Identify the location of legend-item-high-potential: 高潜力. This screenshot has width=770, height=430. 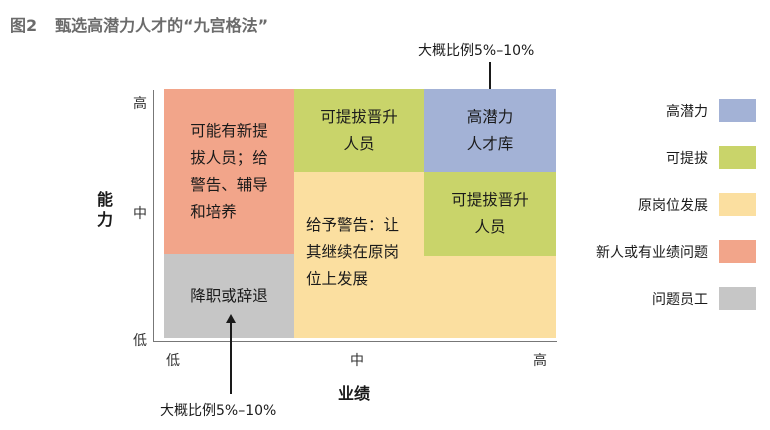
(680, 111).